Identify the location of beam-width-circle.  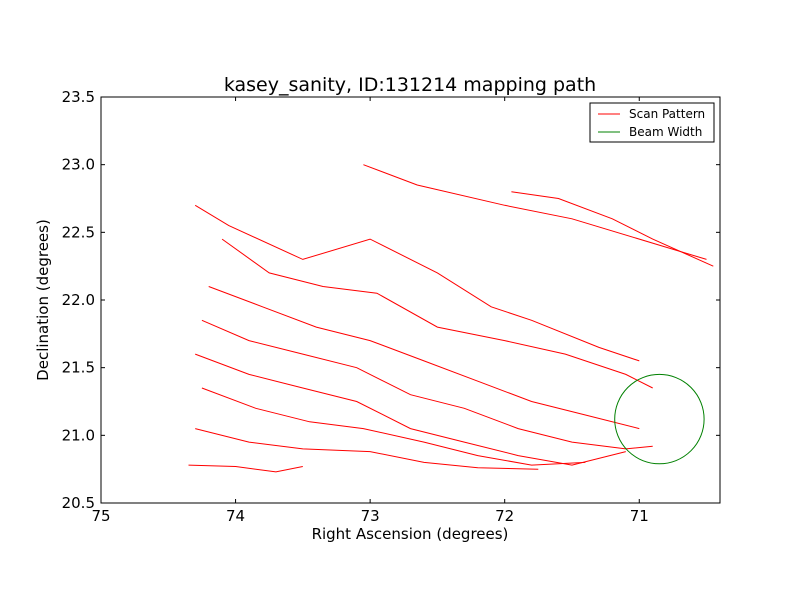
(659, 419).